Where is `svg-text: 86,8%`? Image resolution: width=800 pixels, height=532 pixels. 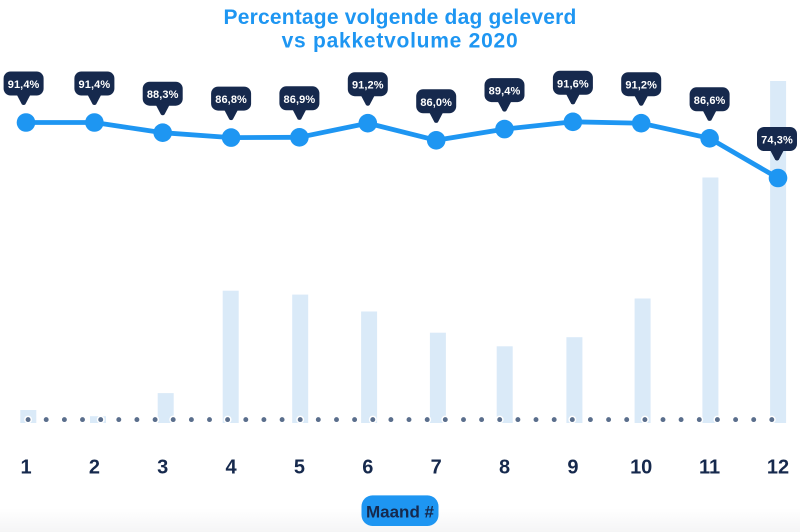
svg-text: 86,8% is located at coordinates (231, 100).